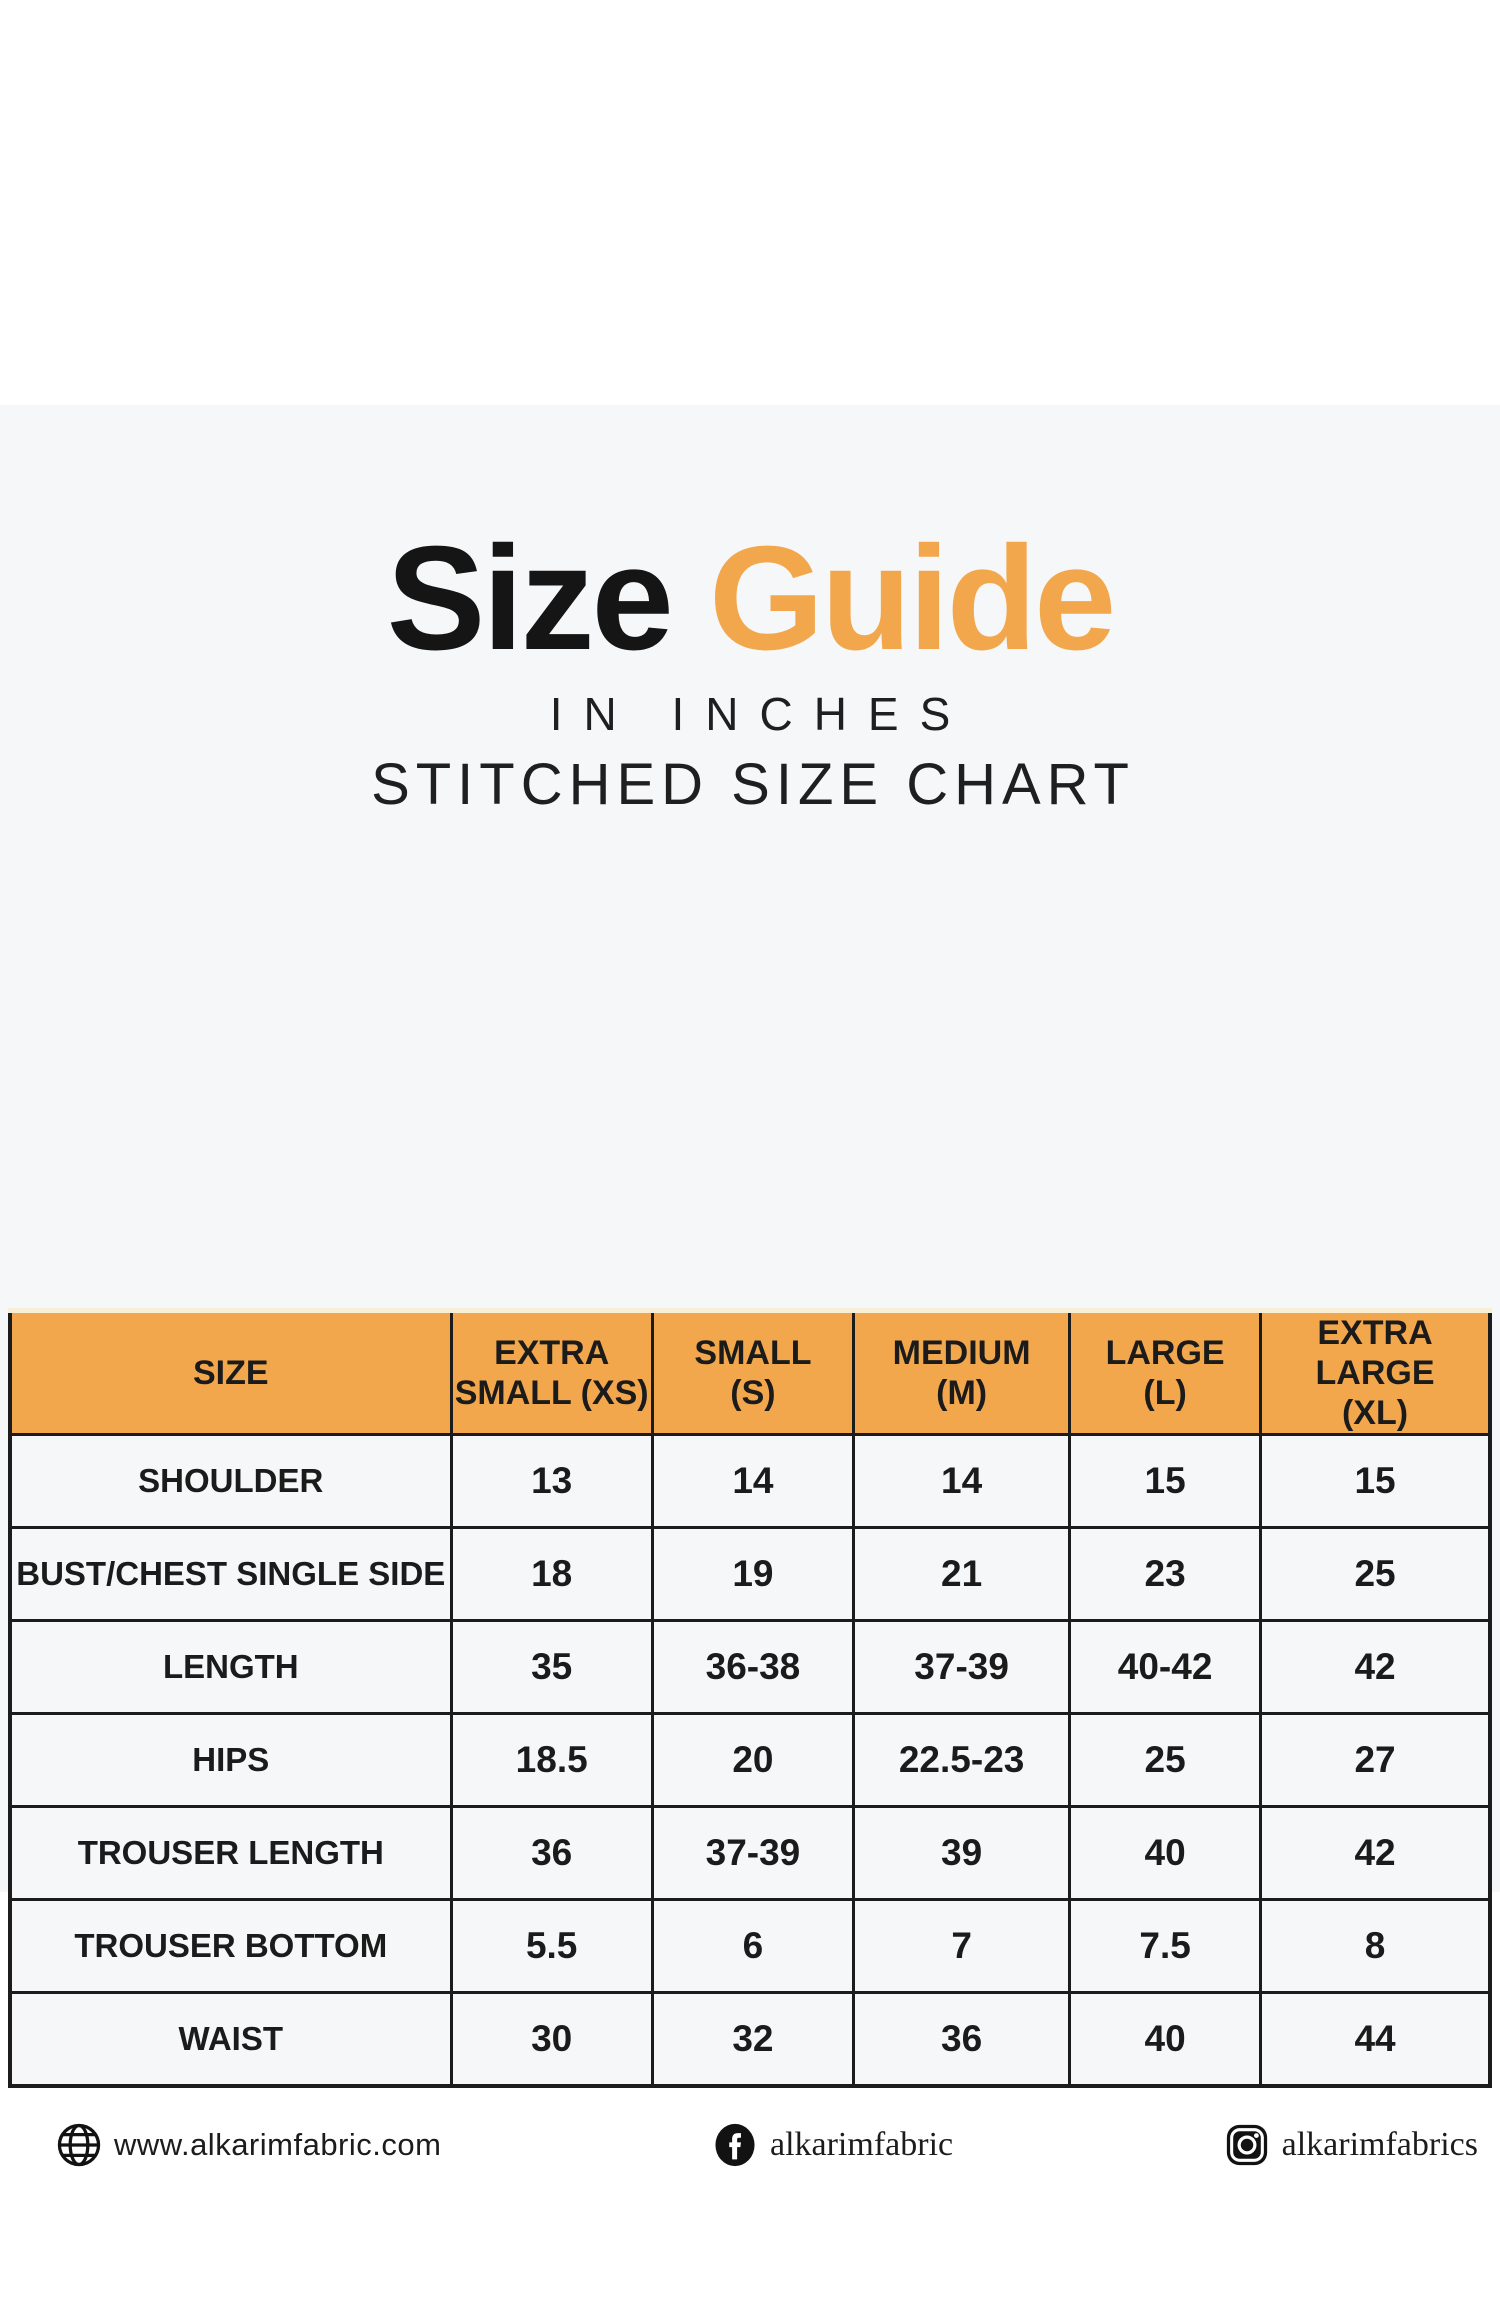  I want to click on size-value-cell: 44, so click(1375, 2039).